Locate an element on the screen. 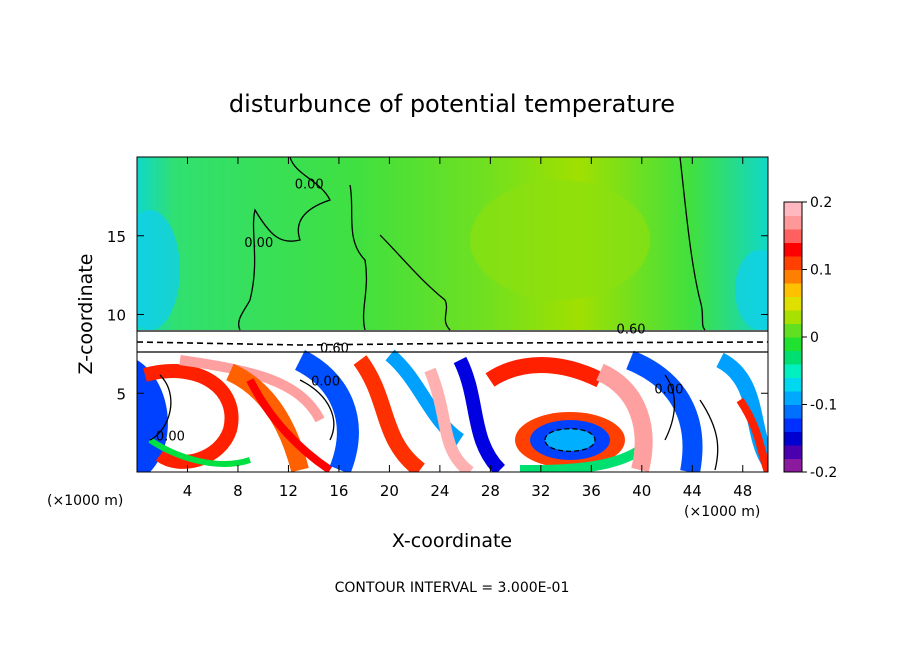 This screenshot has width=904, height=654. y-tick-label: 10 is located at coordinates (116, 316).